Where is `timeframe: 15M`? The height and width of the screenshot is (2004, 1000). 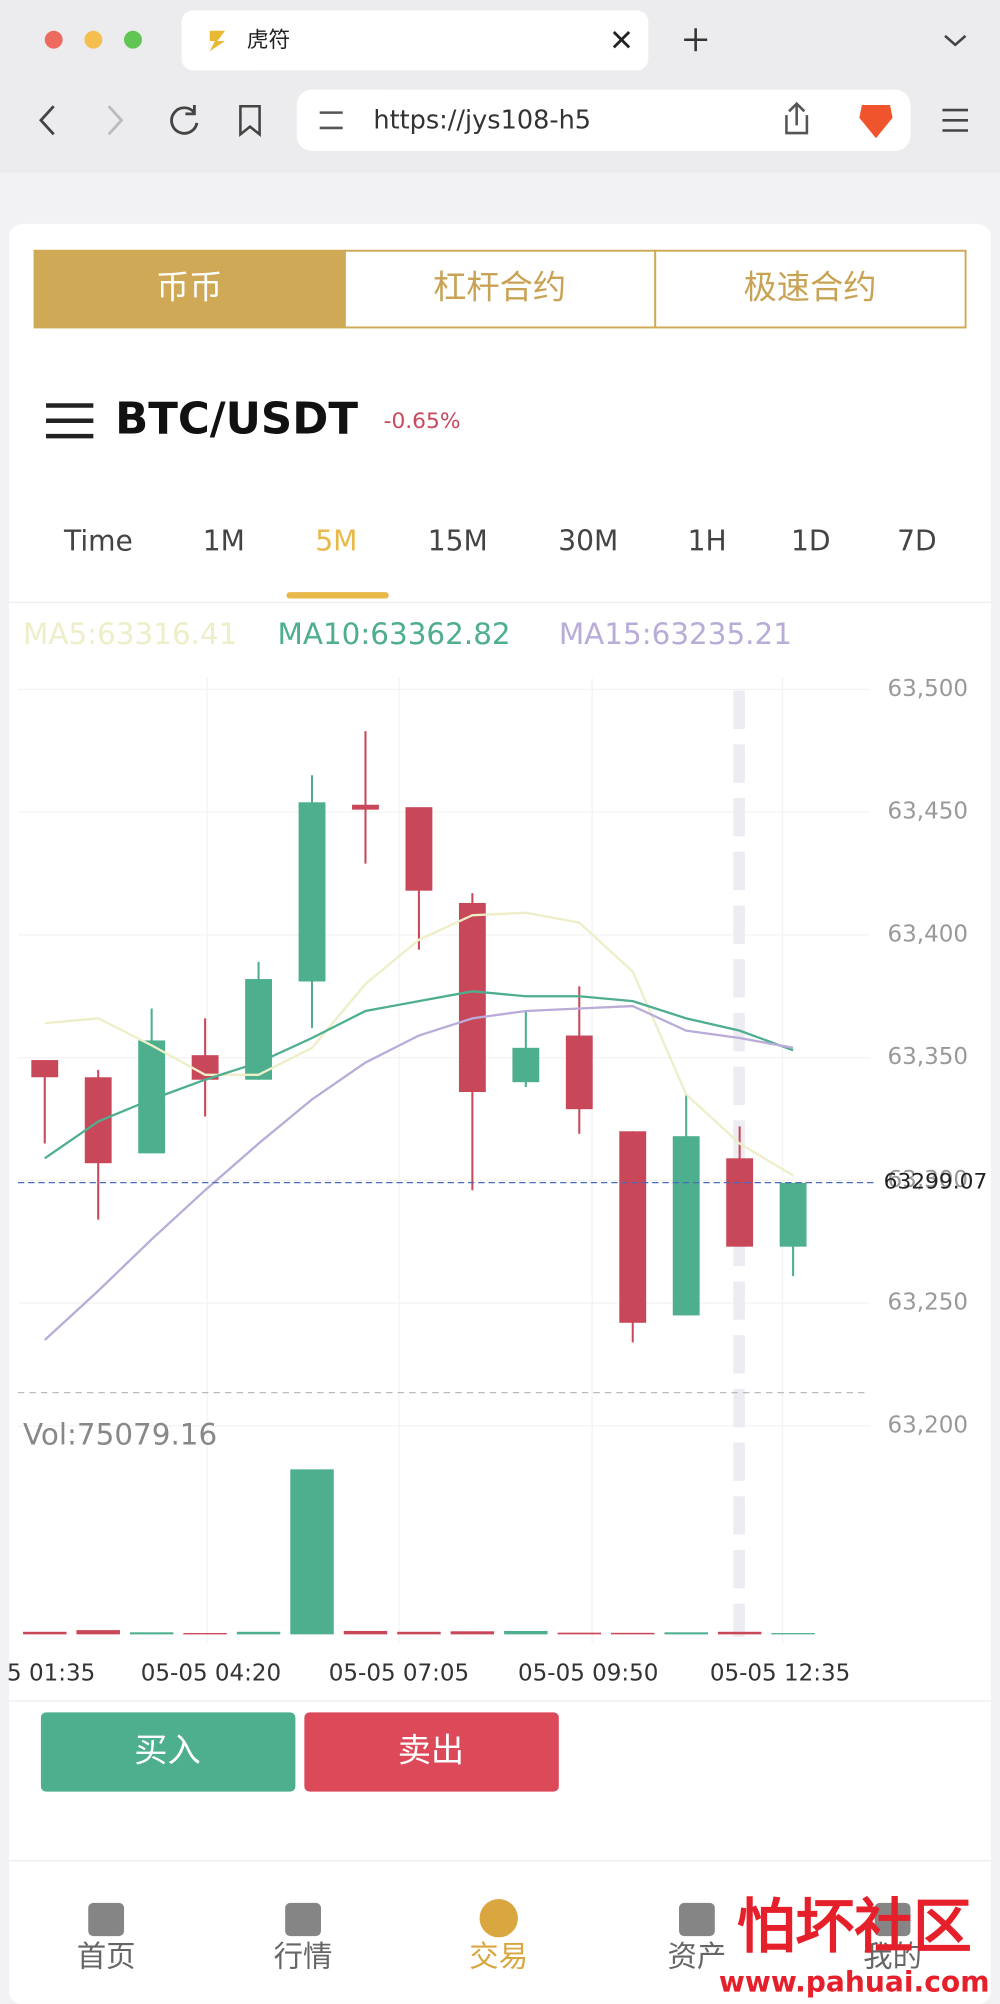 timeframe: 15M is located at coordinates (458, 540).